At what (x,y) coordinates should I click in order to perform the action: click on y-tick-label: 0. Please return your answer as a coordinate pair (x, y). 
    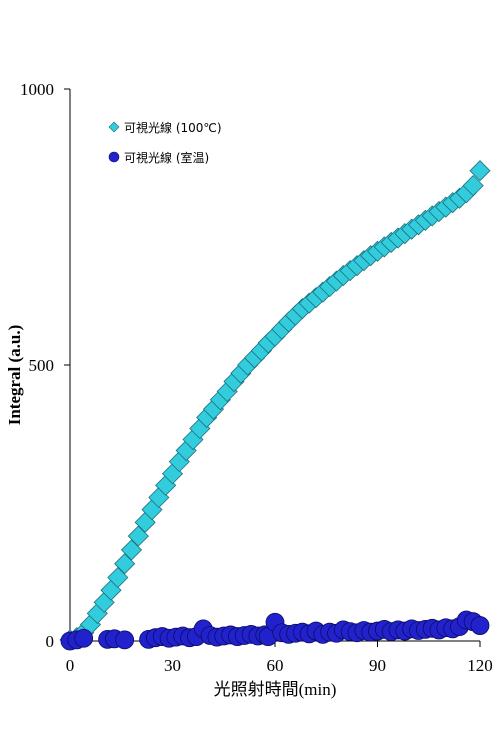
    Looking at the image, I should click on (50, 641).